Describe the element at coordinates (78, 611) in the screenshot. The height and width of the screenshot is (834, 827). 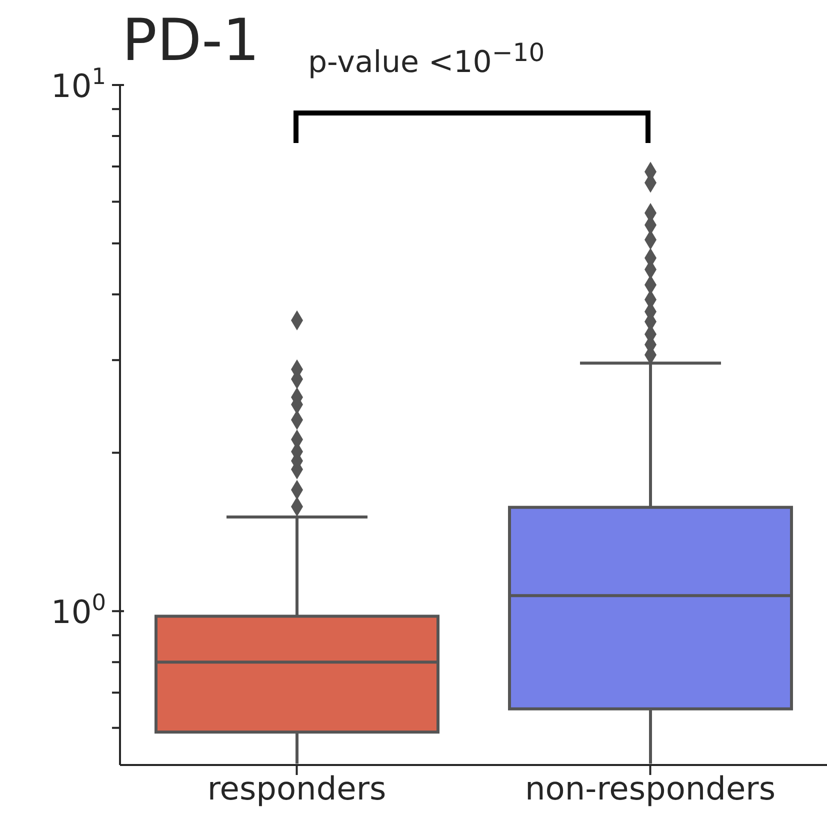
I see `y-tick-label: 10$^{0}$` at that location.